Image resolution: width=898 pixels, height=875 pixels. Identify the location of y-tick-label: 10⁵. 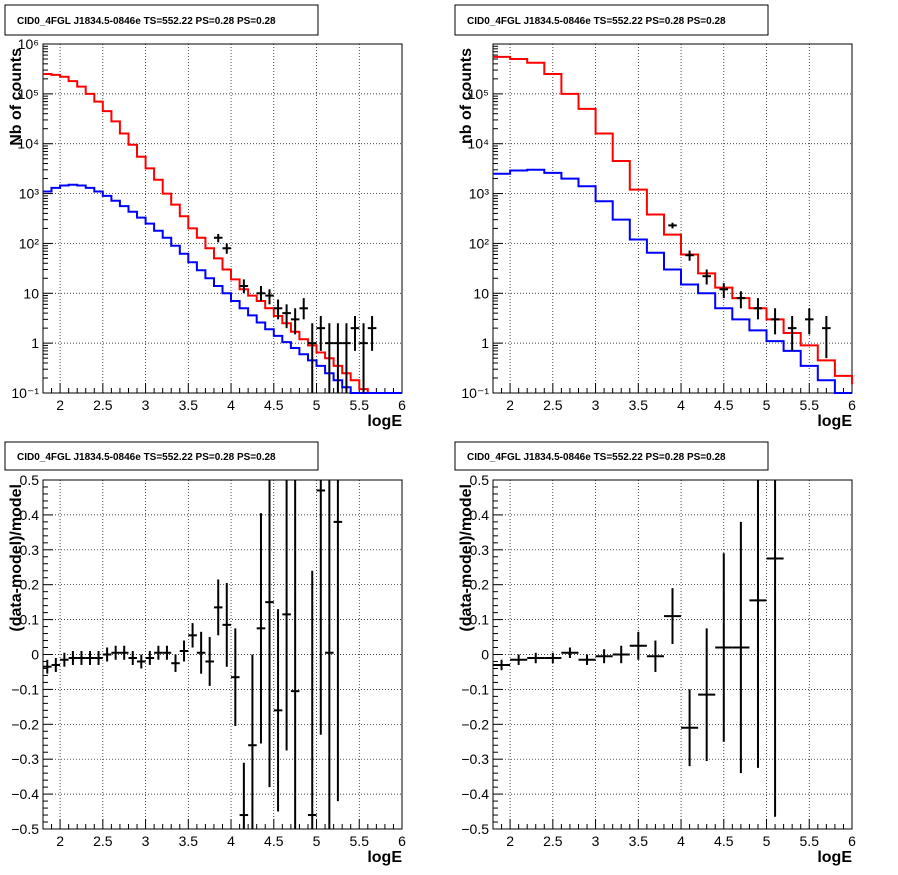
(478, 94).